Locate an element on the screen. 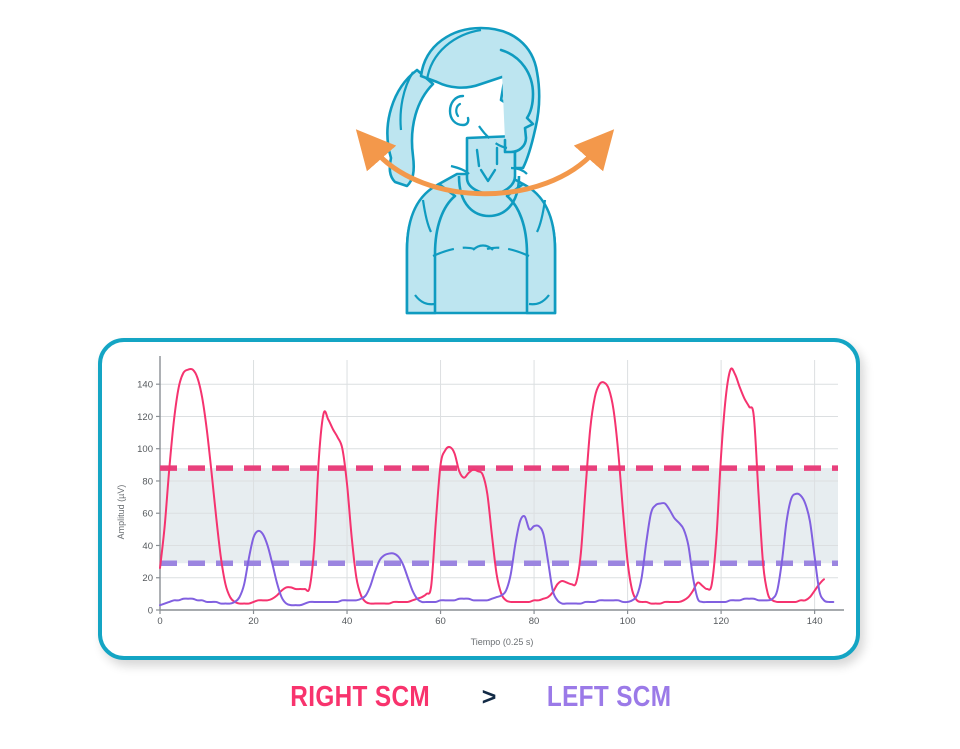  x-tick-label: 80 is located at coordinates (534, 621).